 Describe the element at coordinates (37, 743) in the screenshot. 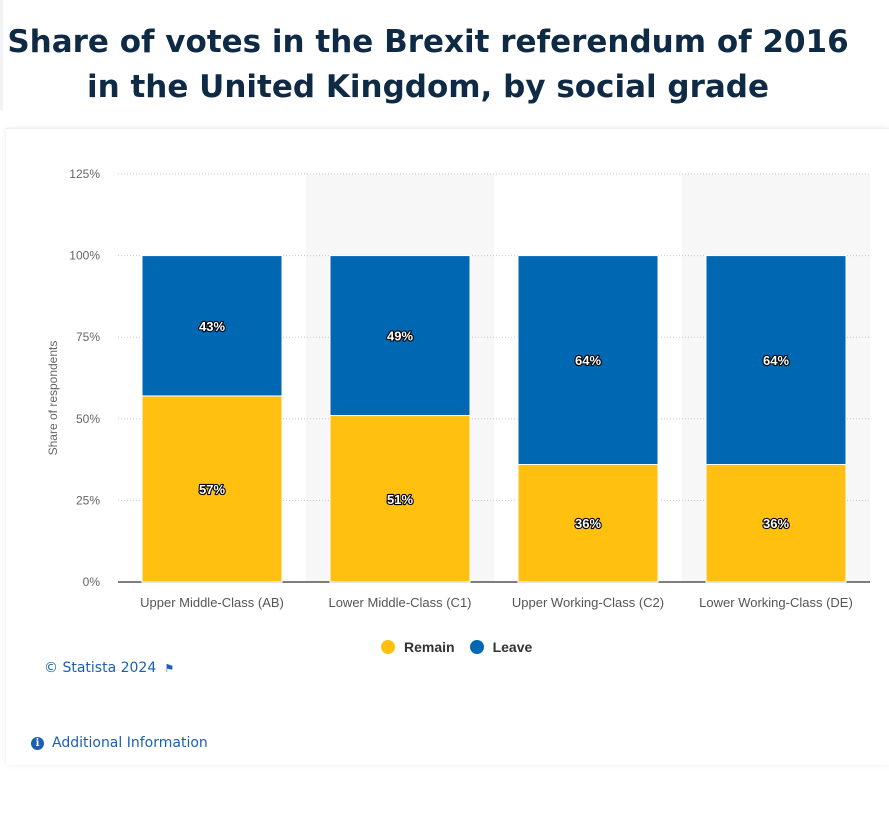

I see `info-icon: i` at that location.